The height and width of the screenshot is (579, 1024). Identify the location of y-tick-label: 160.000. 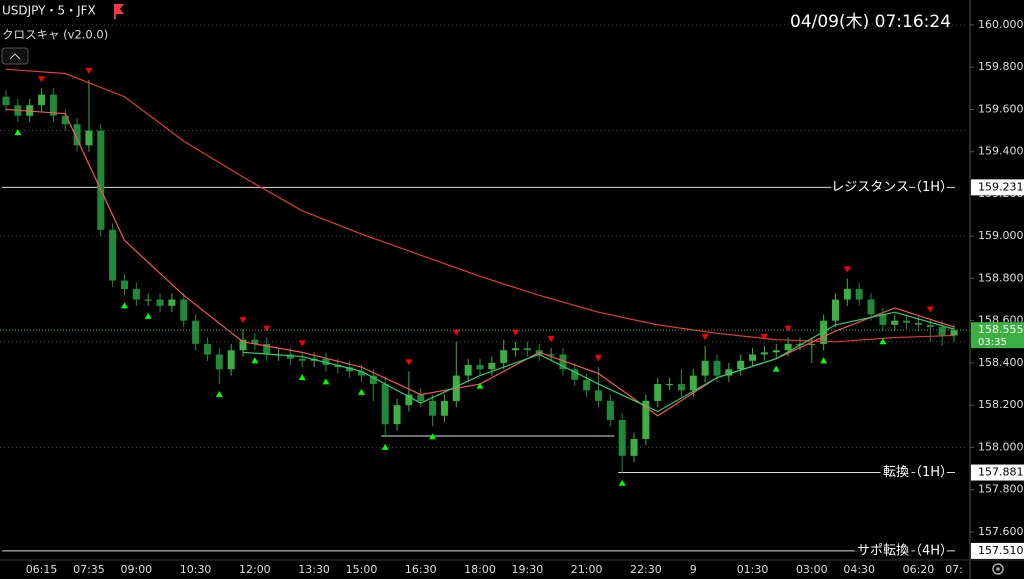
(1001, 24).